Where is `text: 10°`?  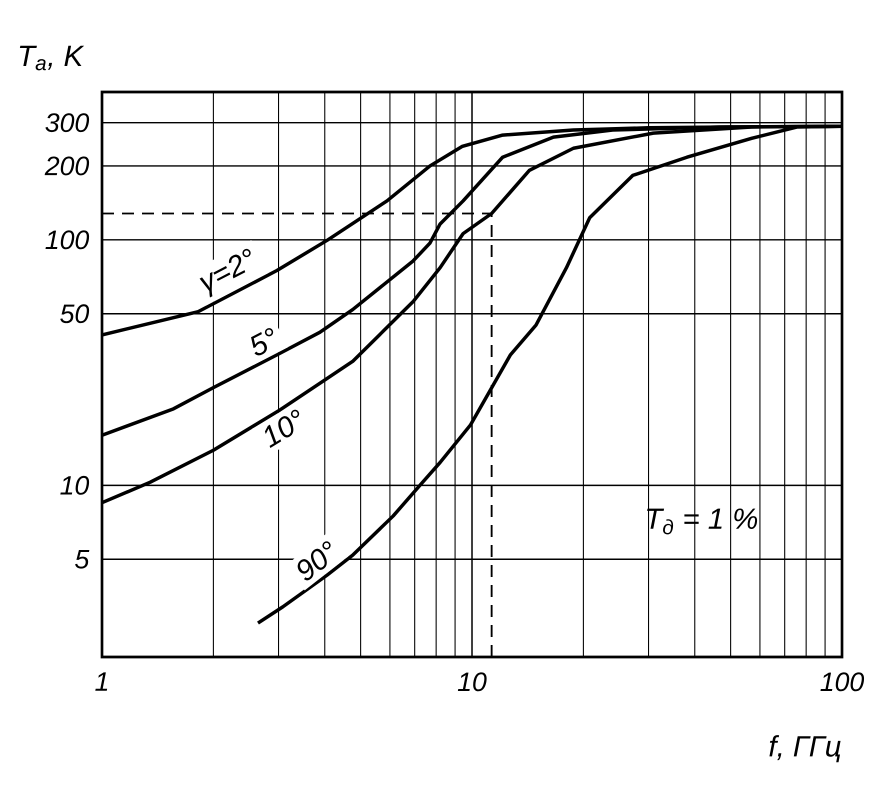
text: 10° is located at coordinates (282, 429).